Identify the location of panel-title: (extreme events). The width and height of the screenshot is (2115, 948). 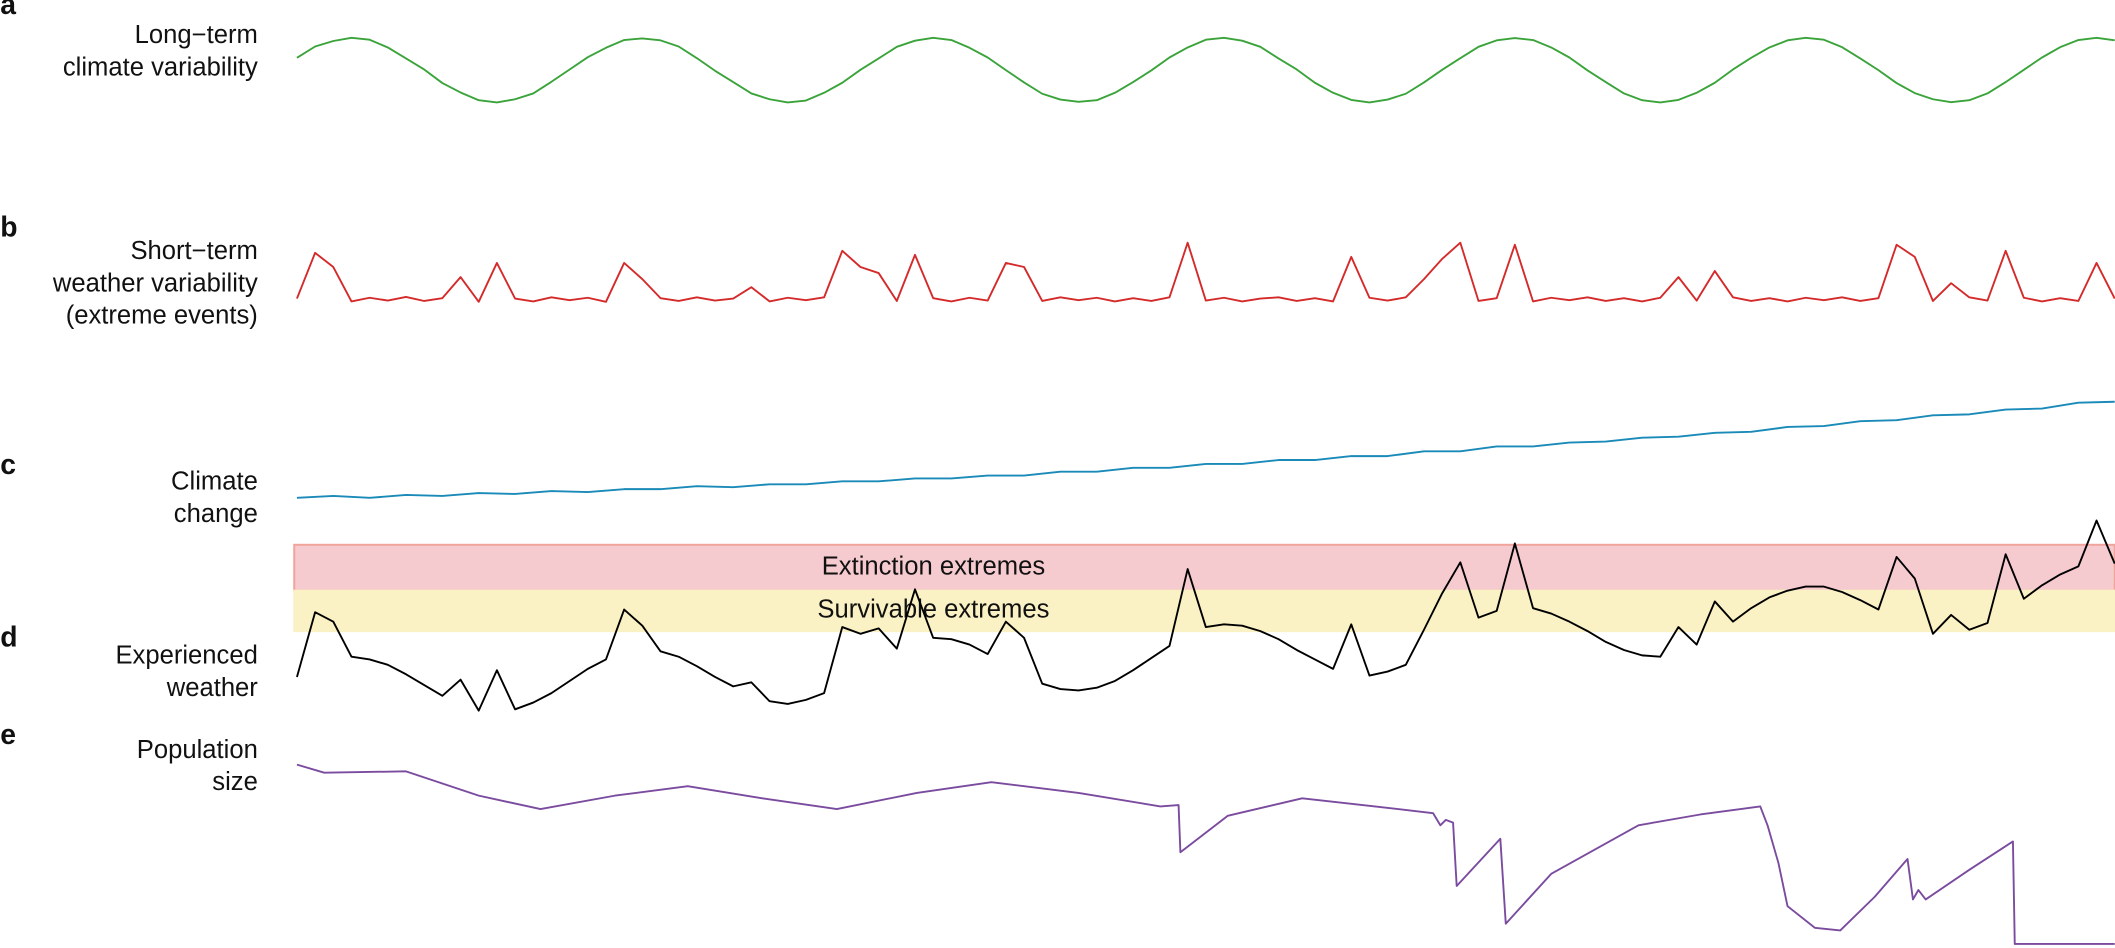
(162, 316).